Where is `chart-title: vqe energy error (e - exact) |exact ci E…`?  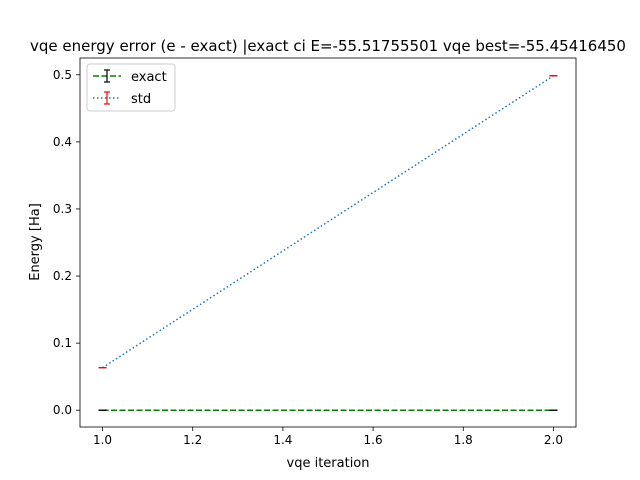
chart-title: vqe energy error (e - exact) |exact ci E… is located at coordinates (328, 46).